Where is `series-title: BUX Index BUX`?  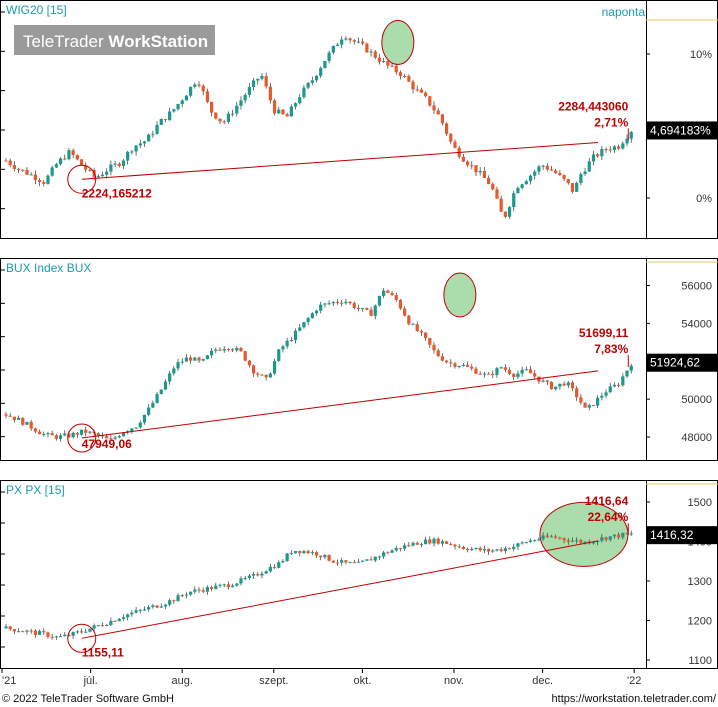 series-title: BUX Index BUX is located at coordinates (48, 268).